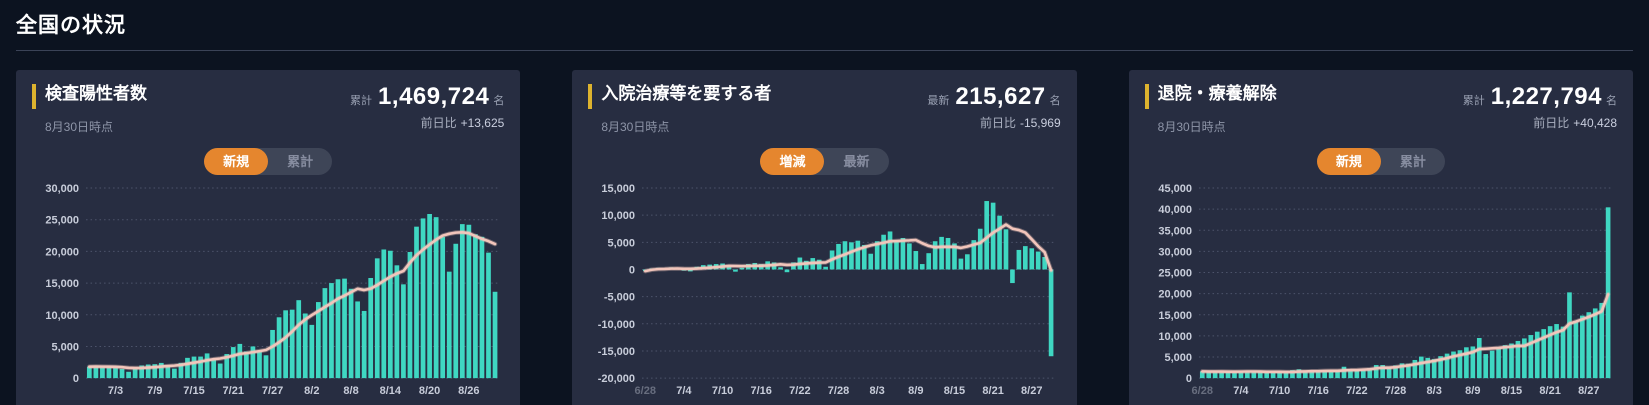  Describe the element at coordinates (686, 93) in the screenshot. I see `panel-title: 入院治療等を要する者` at that location.